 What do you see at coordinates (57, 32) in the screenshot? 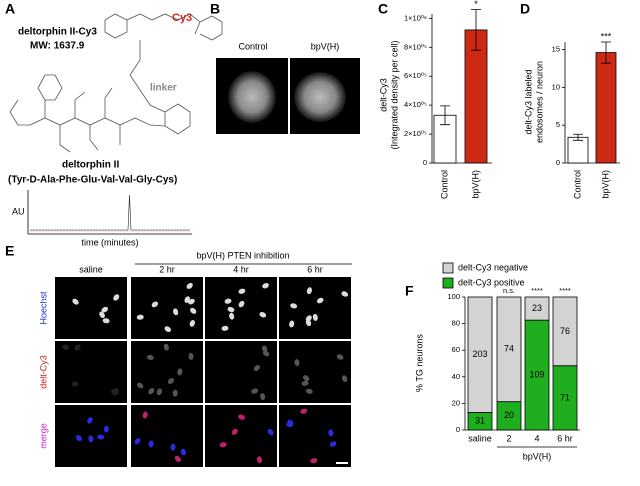
I see `compound-title: deltorphin II-Cy3` at bounding box center [57, 32].